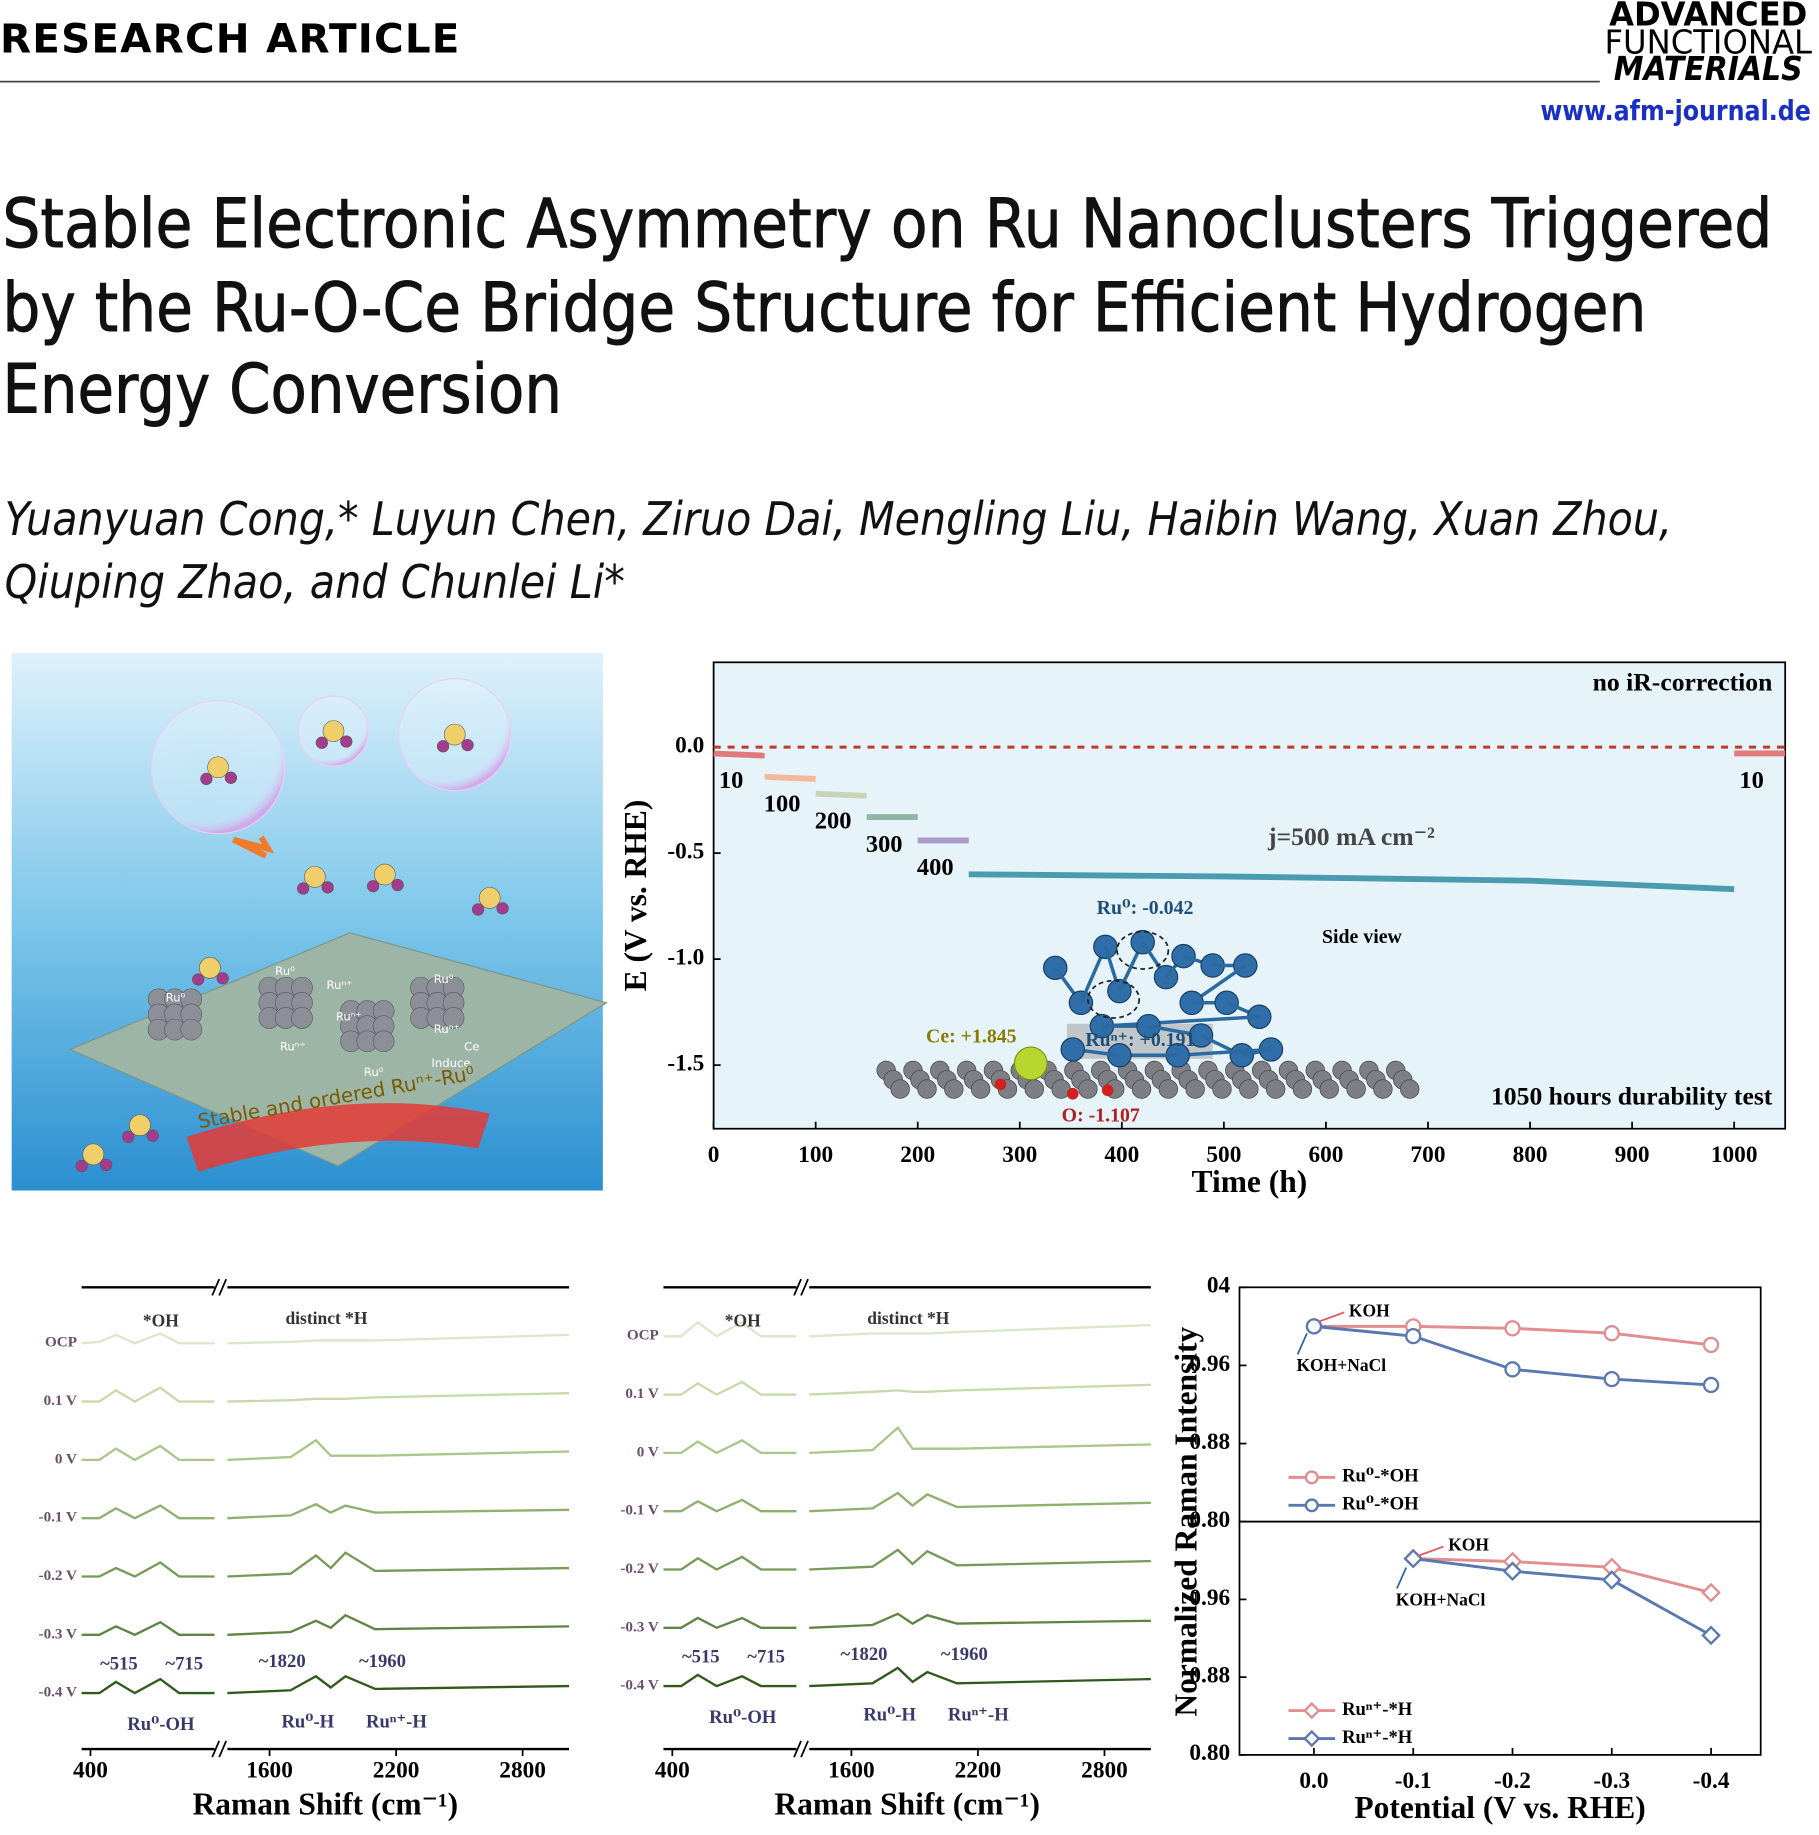  What do you see at coordinates (161, 1724) in the screenshot?
I see `annotation: Ru⁰-OH` at bounding box center [161, 1724].